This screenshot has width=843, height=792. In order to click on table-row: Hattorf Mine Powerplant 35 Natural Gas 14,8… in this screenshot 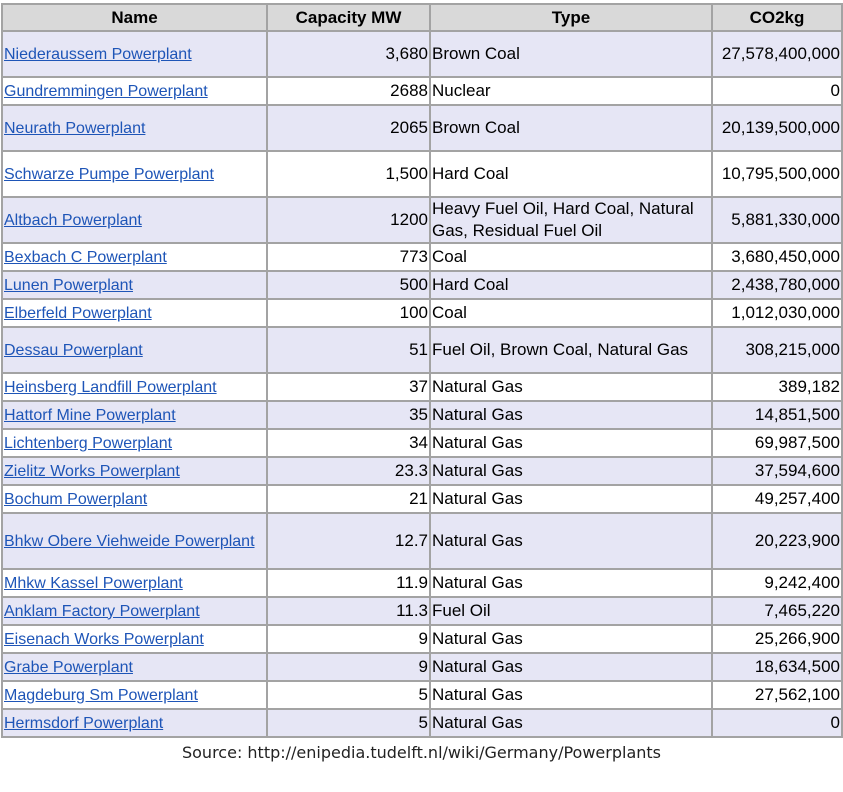, I will do `click(422, 415)`.